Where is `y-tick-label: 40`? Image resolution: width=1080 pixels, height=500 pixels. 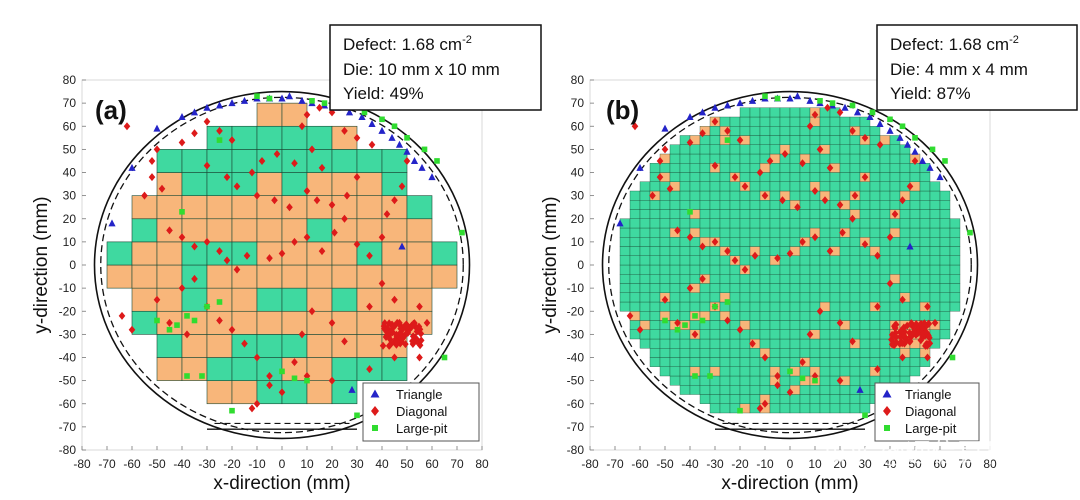
y-tick-label: 40 is located at coordinates (70, 173).